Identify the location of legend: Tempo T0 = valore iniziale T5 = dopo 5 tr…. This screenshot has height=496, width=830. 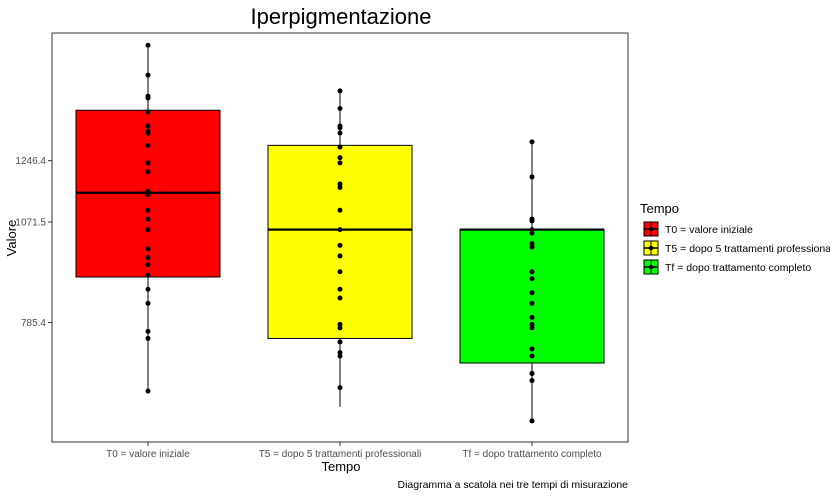
(735, 238).